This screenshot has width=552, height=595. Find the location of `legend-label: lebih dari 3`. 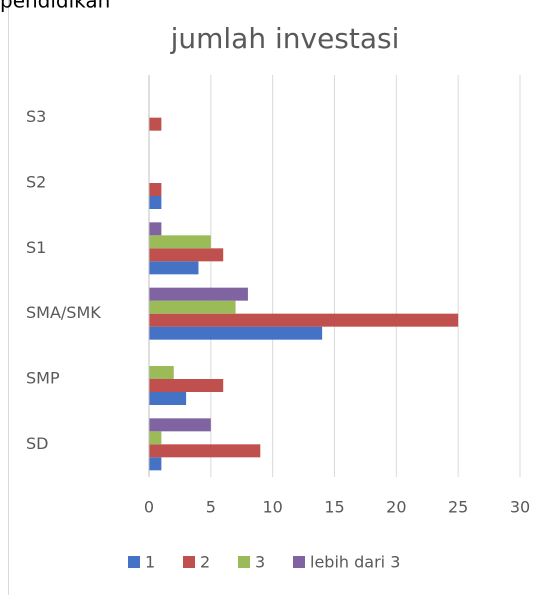

legend-label: lebih dari 3 is located at coordinates (355, 562).